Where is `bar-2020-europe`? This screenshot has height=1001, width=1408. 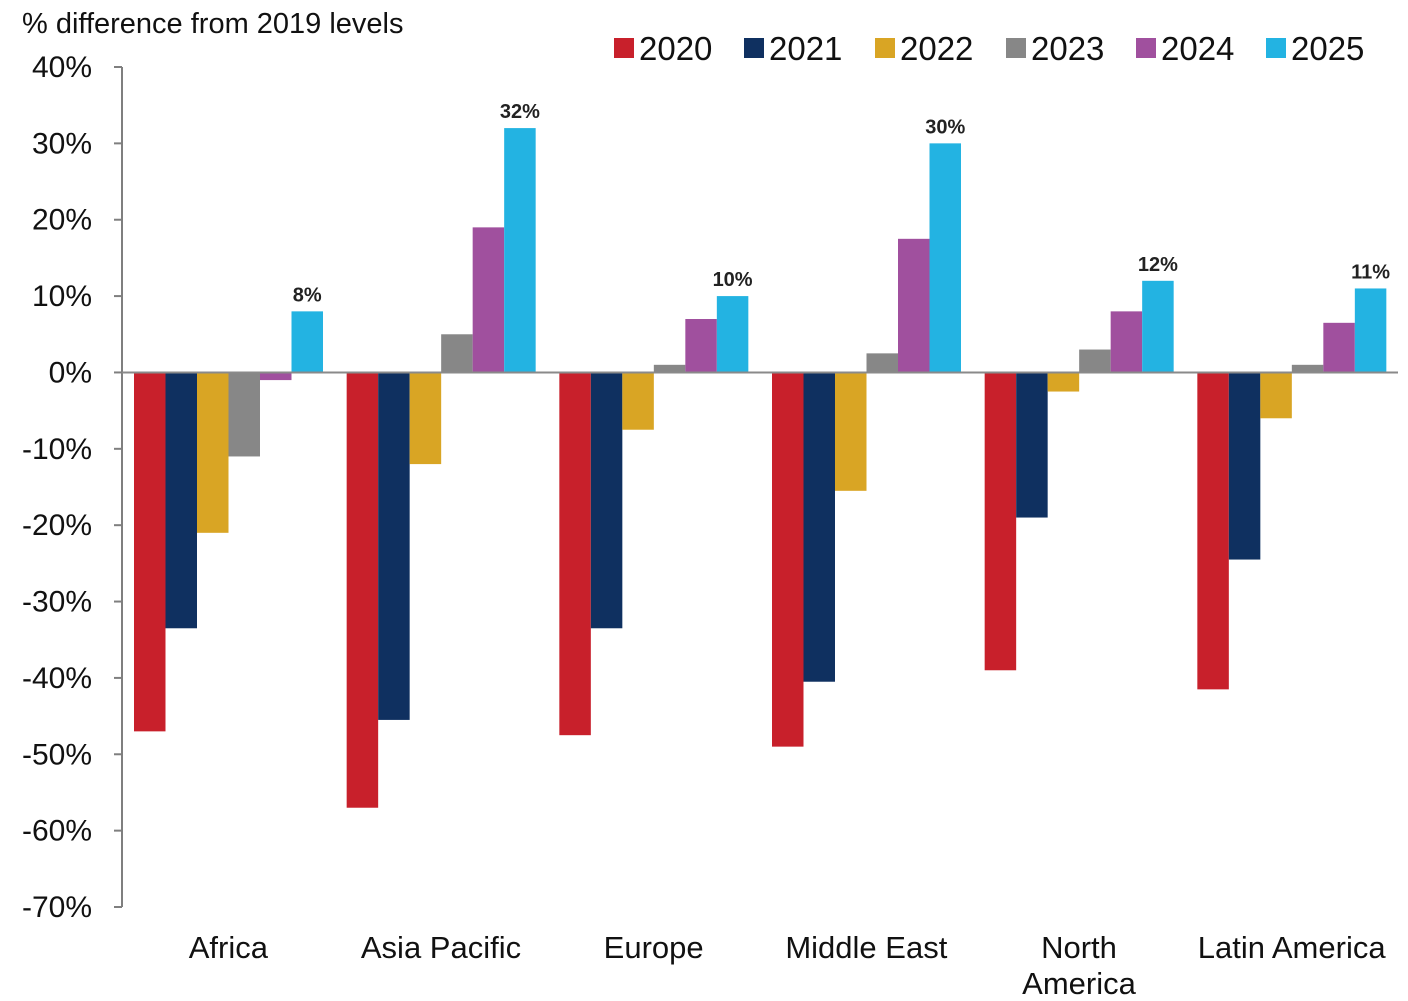 bar-2020-europe is located at coordinates (575, 554).